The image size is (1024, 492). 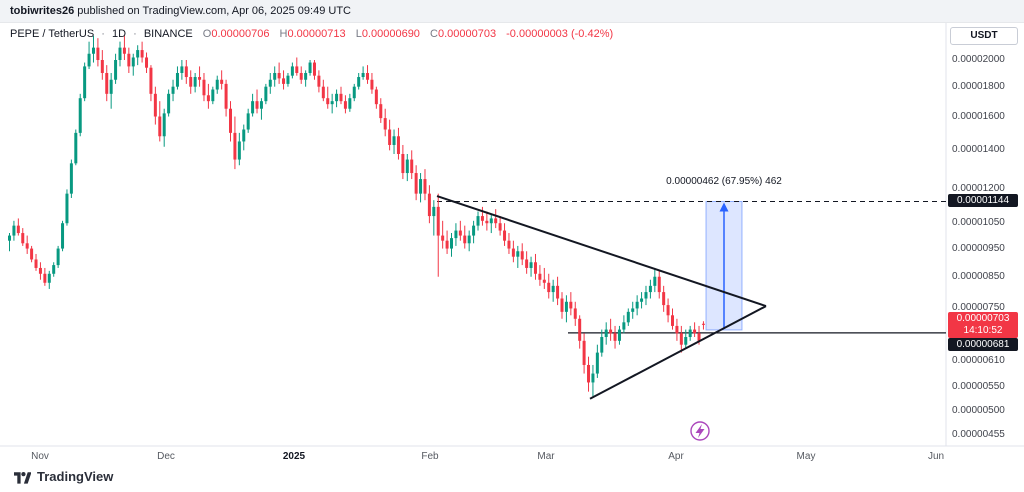 What do you see at coordinates (473, 457) in the screenshot?
I see `time-axis: Nov Dec 2025 Feb Mar Apr May Jun` at bounding box center [473, 457].